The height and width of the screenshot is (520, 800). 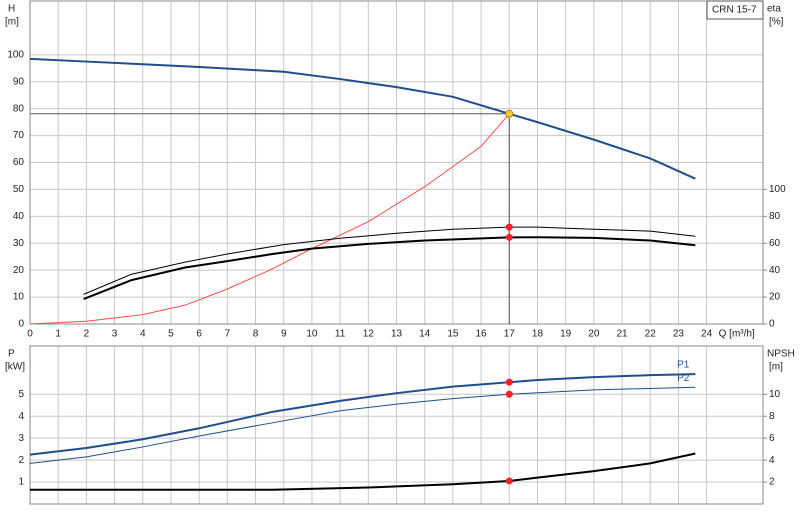 What do you see at coordinates (566, 334) in the screenshot?
I see `x-tick-label: 19` at bounding box center [566, 334].